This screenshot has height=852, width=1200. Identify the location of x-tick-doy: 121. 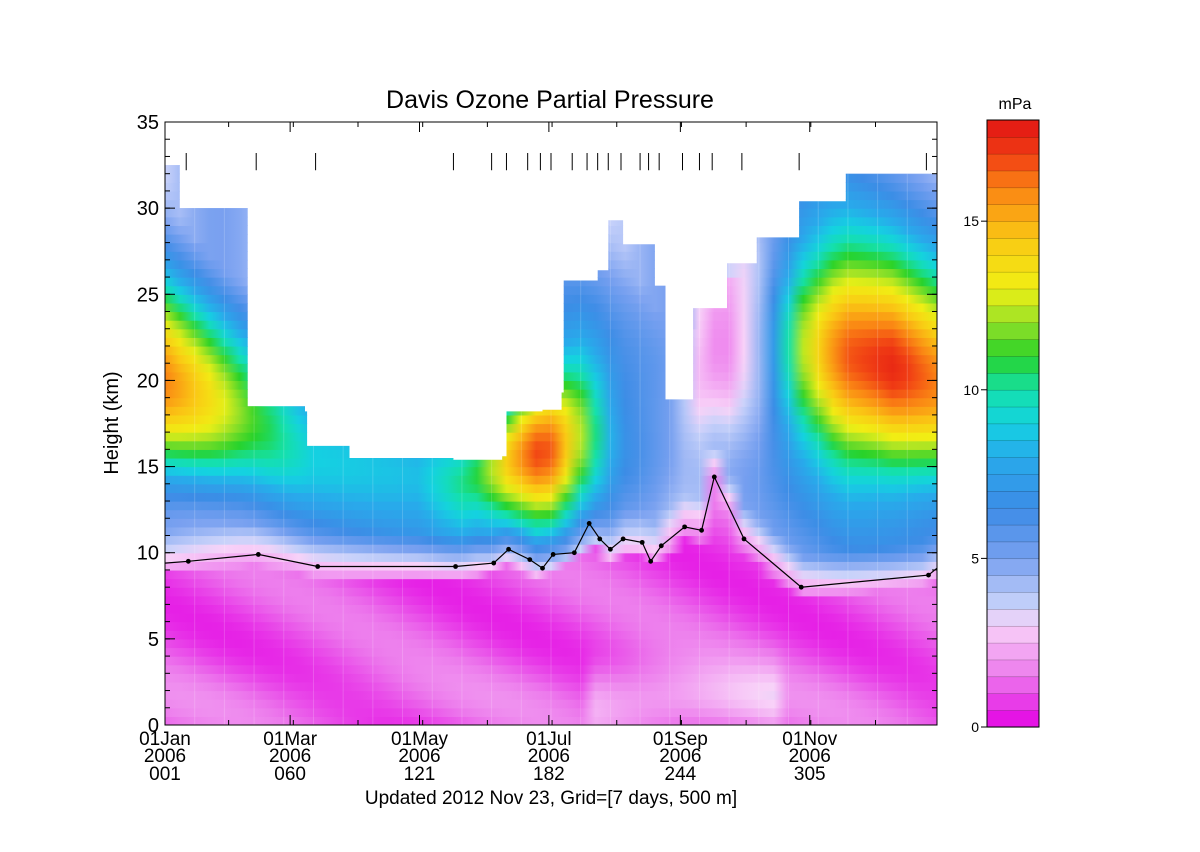
(420, 774).